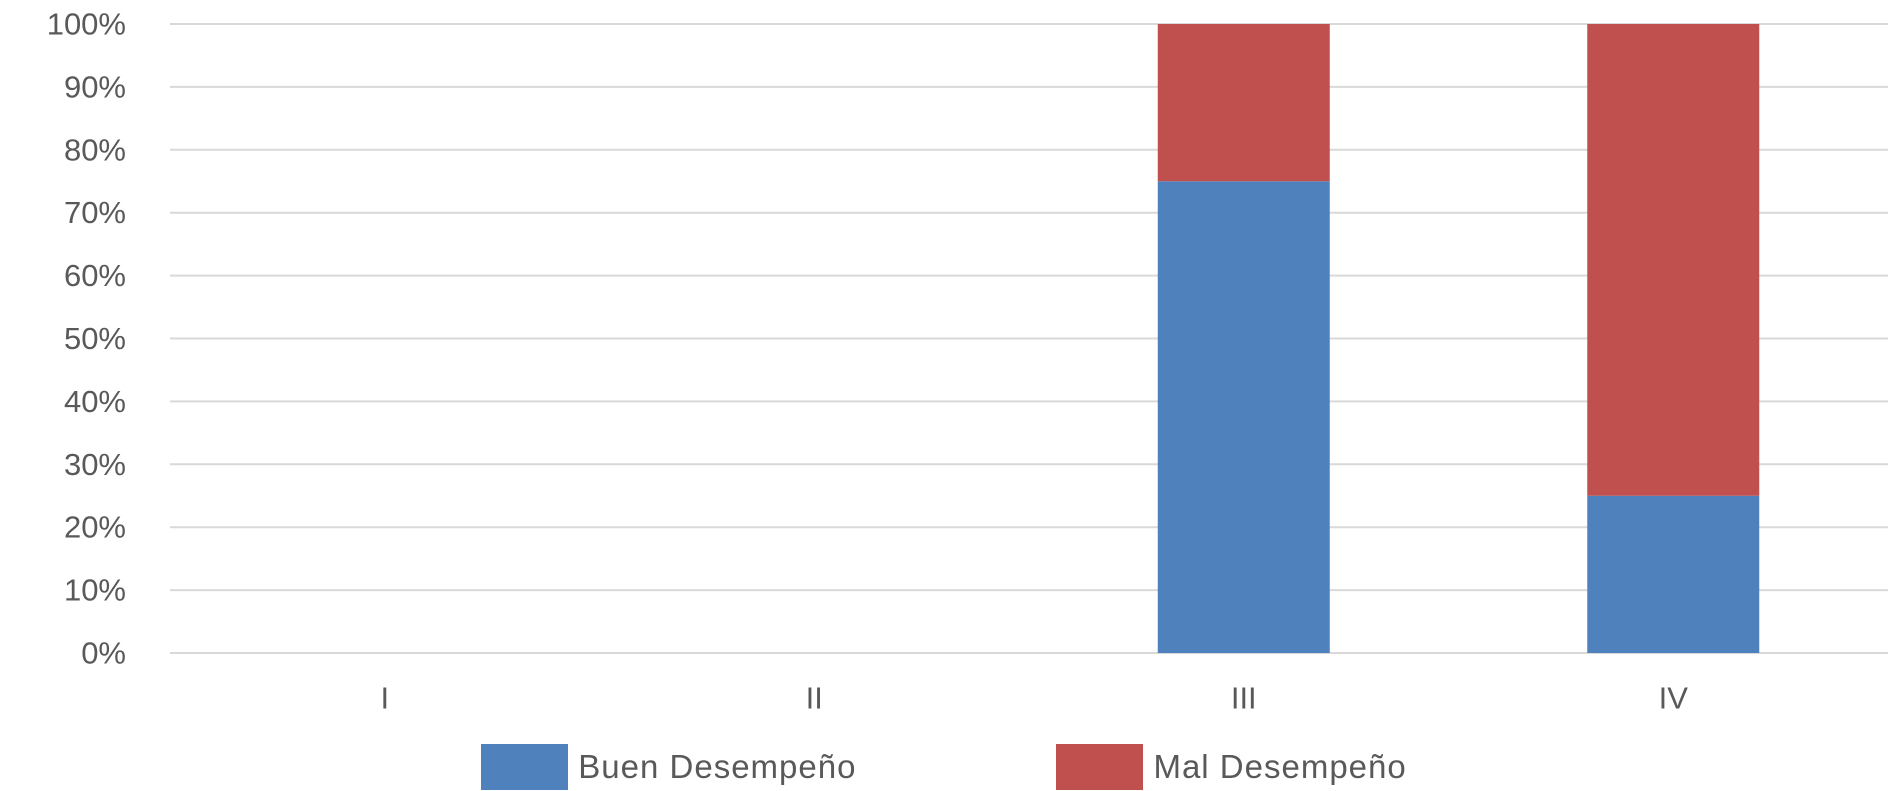 The image size is (1888, 791). Describe the element at coordinates (95, 527) in the screenshot. I see `y-tick-label: 20%` at that location.